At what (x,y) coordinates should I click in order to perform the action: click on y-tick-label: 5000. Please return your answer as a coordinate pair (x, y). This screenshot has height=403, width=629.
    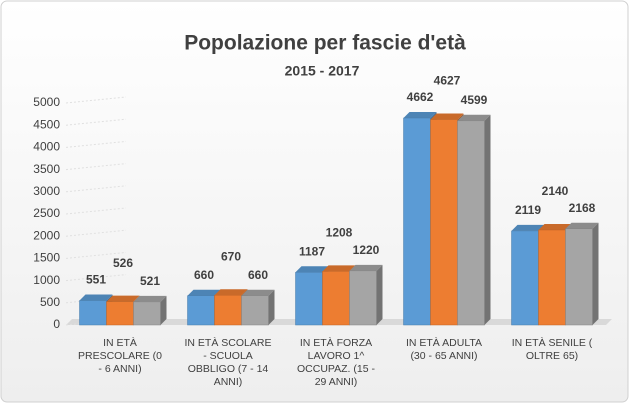
    Looking at the image, I should click on (46, 102).